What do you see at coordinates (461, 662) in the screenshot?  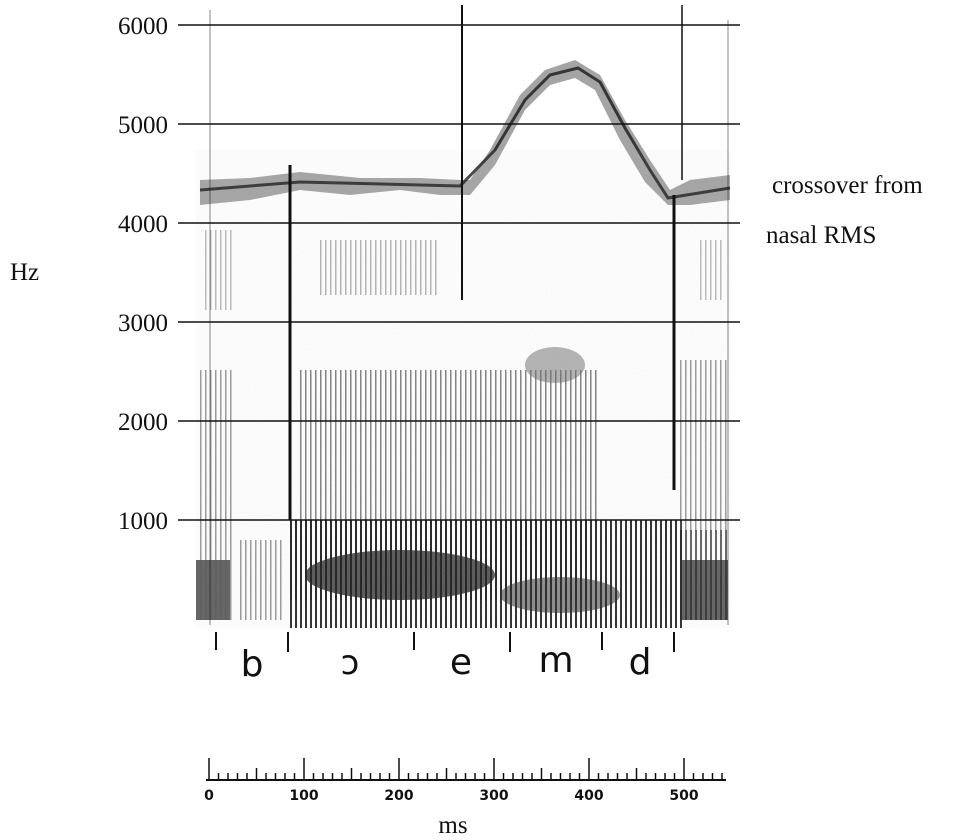 I see `segment-e: e` at bounding box center [461, 662].